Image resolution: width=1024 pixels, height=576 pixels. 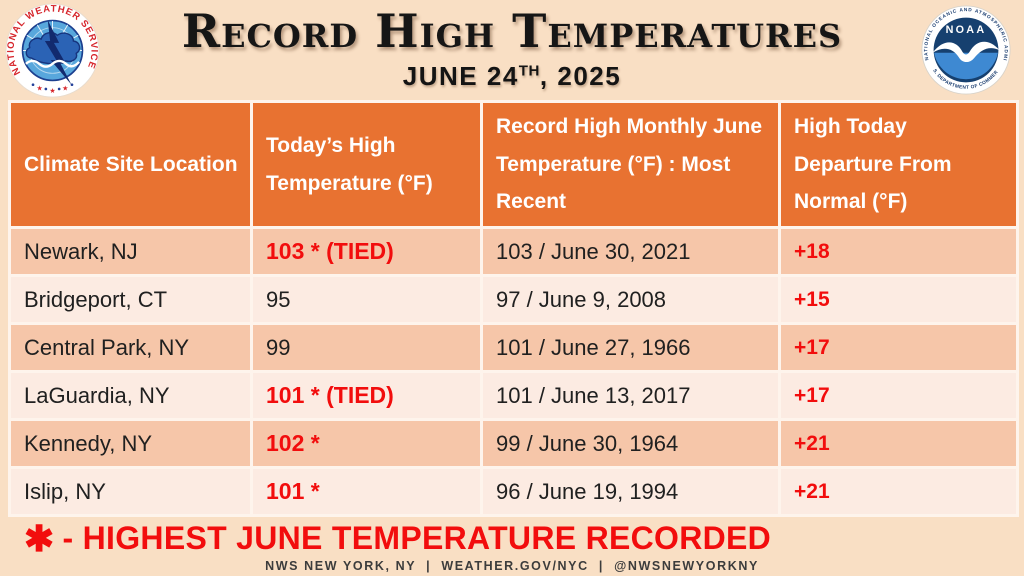 What do you see at coordinates (366, 299) in the screenshot?
I see `cell-today-high: 95` at bounding box center [366, 299].